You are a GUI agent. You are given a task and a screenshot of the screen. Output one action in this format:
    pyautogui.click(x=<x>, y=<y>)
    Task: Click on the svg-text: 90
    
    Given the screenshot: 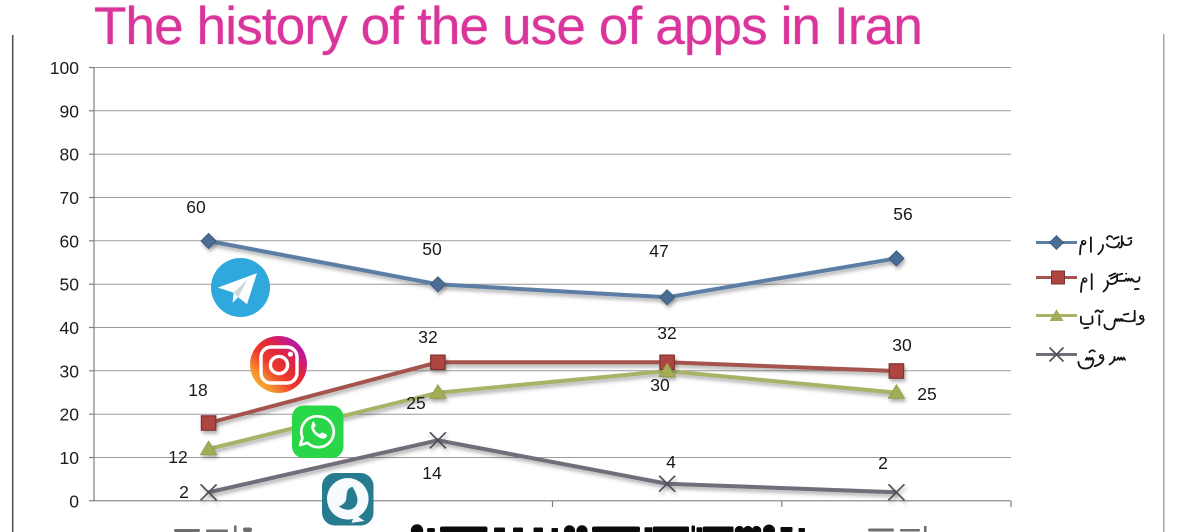 What is the action you would take?
    pyautogui.click(x=70, y=111)
    